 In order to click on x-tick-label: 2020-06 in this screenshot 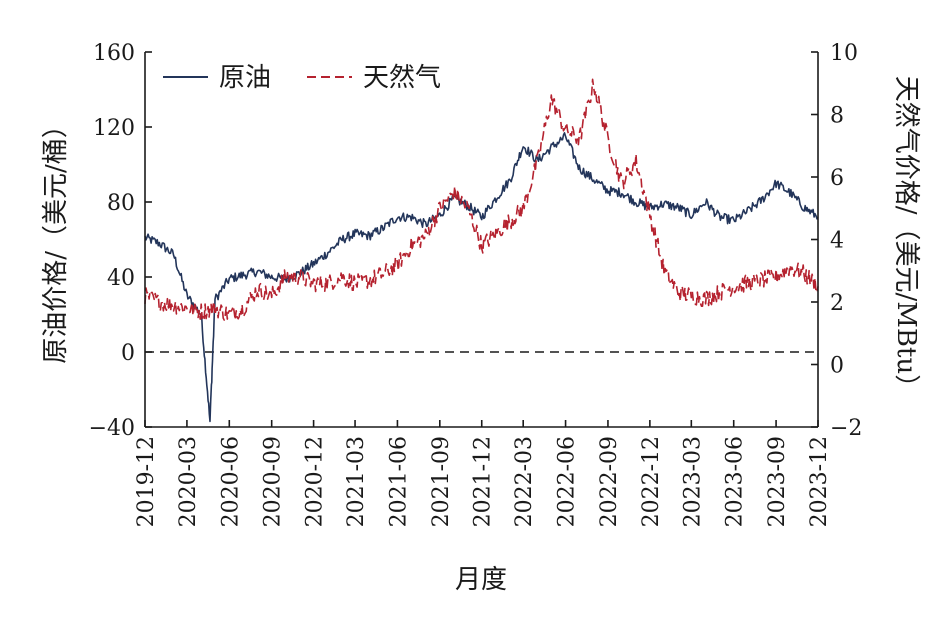, I will do `click(230, 481)`.